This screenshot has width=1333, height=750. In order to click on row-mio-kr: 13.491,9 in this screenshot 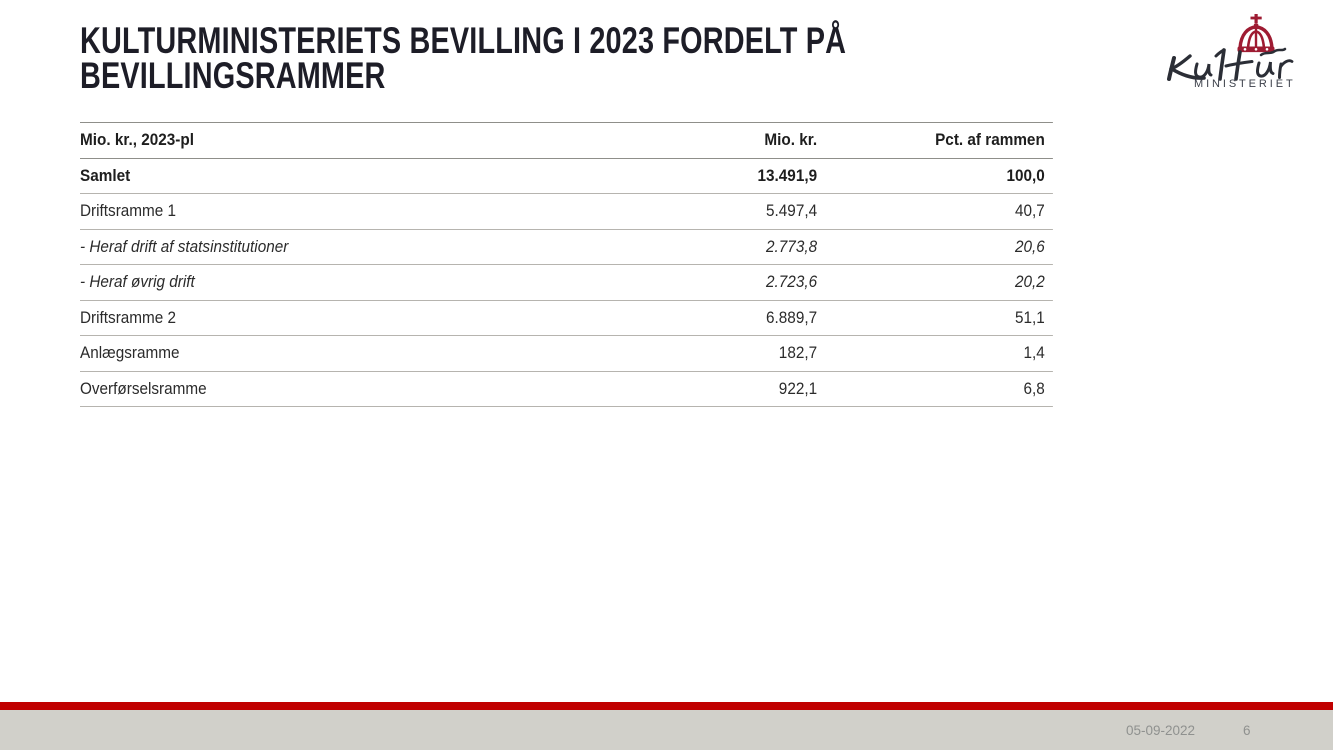, I will do `click(787, 175)`.